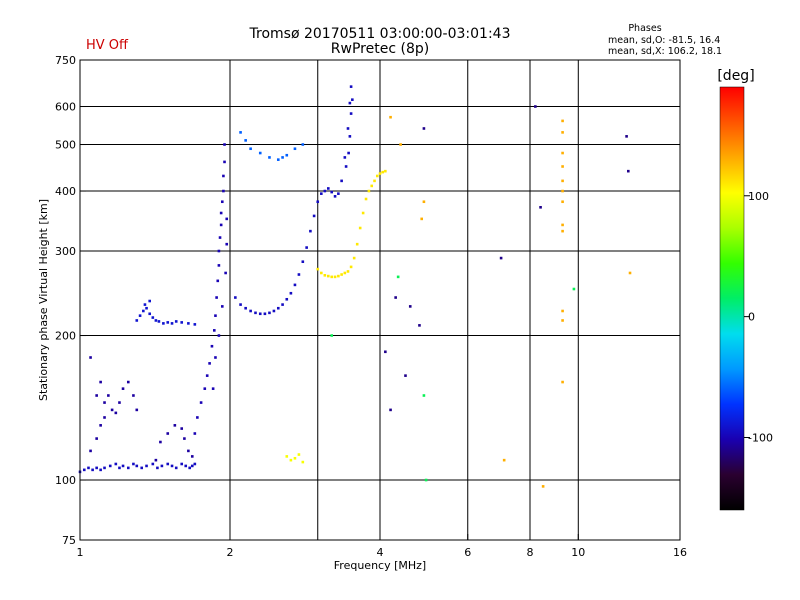 This screenshot has width=800, height=600. What do you see at coordinates (664, 40) in the screenshot?
I see `stats-o-mode: mean, sd,O: -81.5, 16.4` at bounding box center [664, 40].